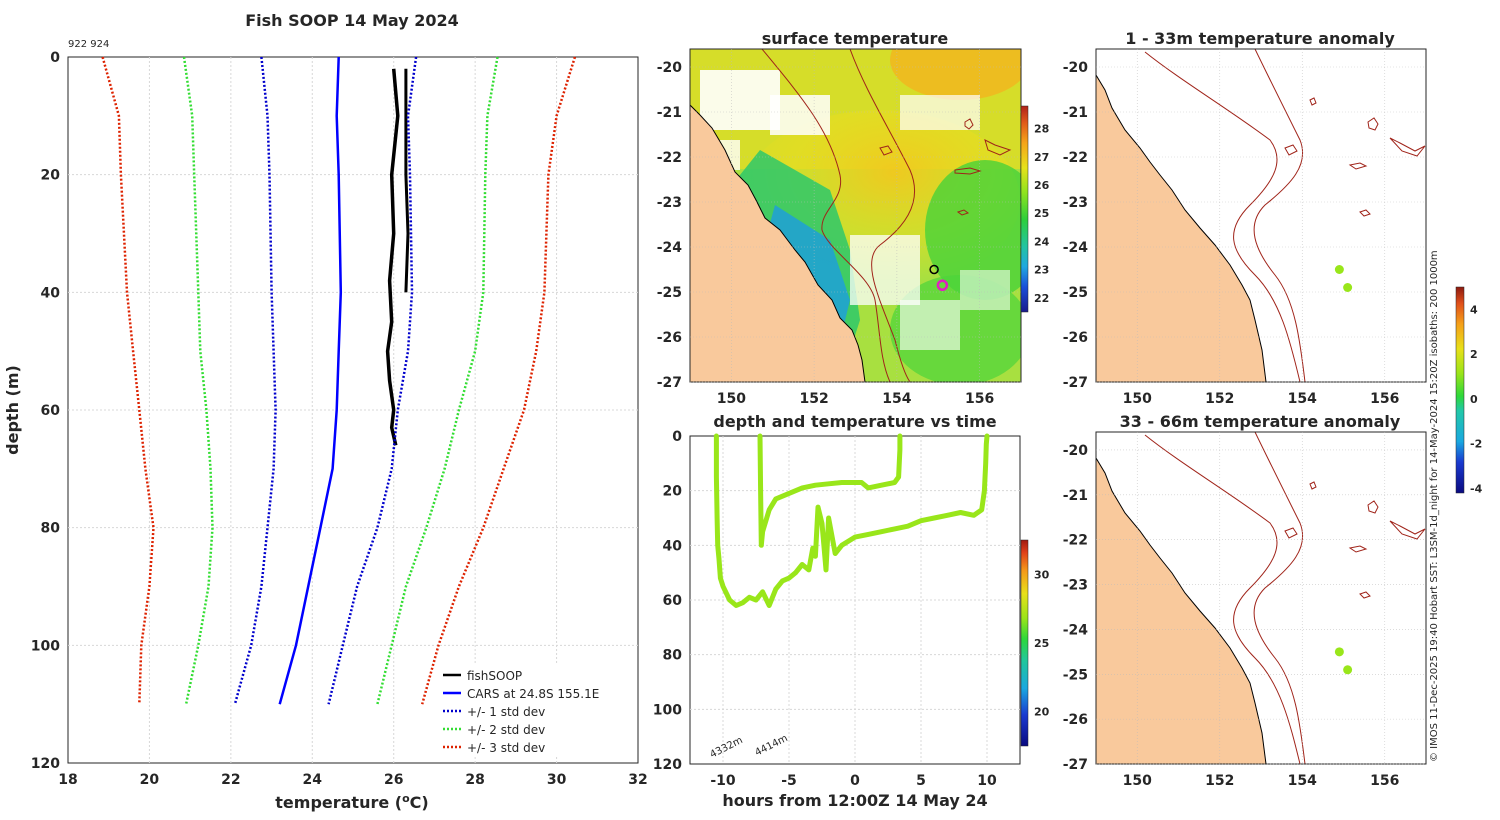 The width and height of the screenshot is (1500, 820). I want to click on anom2-ytick--24: -24, so click(1076, 630).